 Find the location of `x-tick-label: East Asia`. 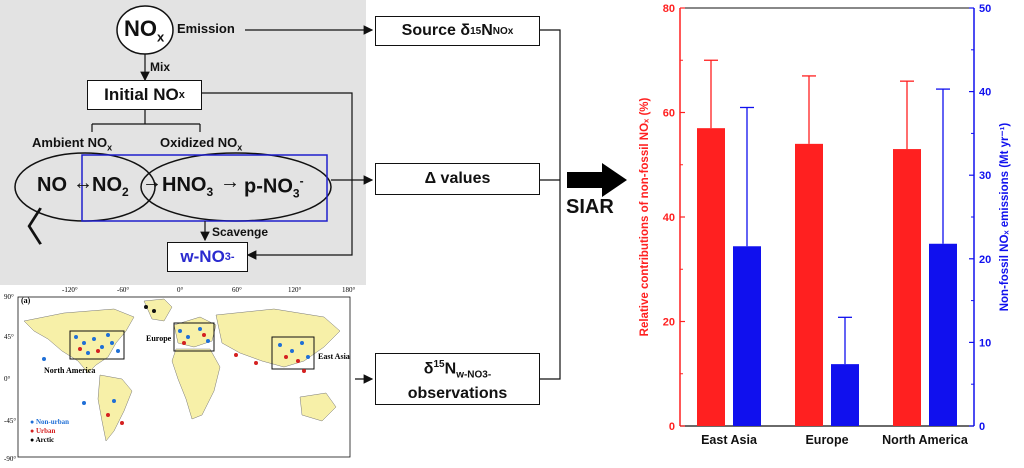

x-tick-label: East Asia is located at coordinates (729, 440).